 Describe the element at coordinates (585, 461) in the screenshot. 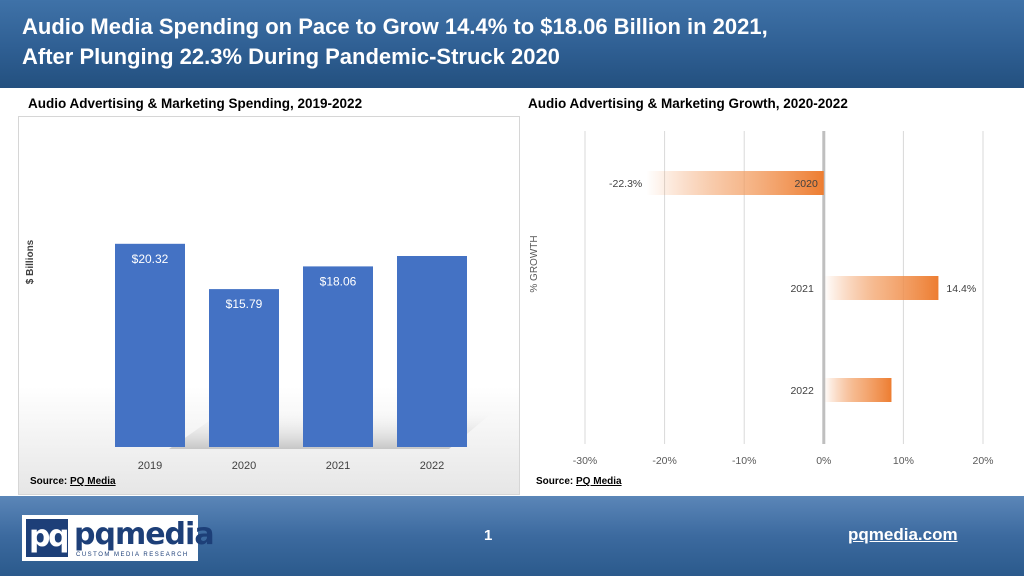

I see `x-tick-label: -30%` at that location.